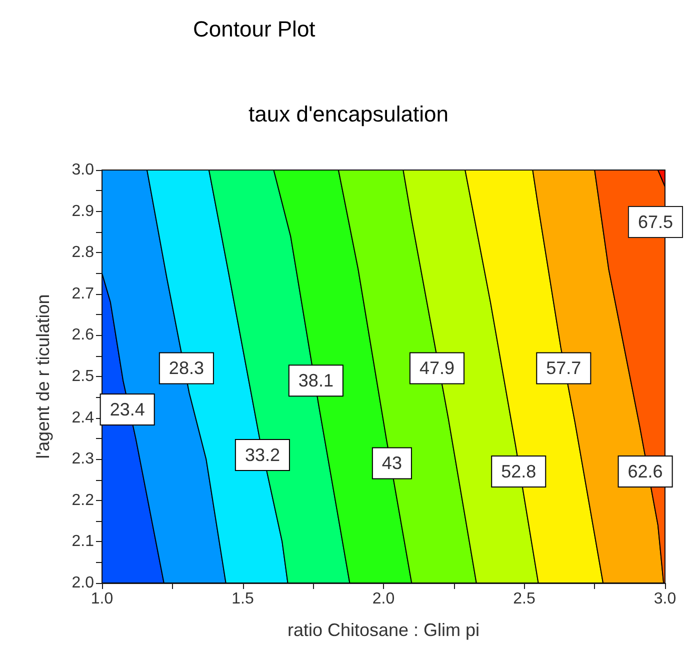 The width and height of the screenshot is (697, 666). What do you see at coordinates (348, 114) in the screenshot?
I see `chart-subtitle: taux d'encapsulation` at bounding box center [348, 114].